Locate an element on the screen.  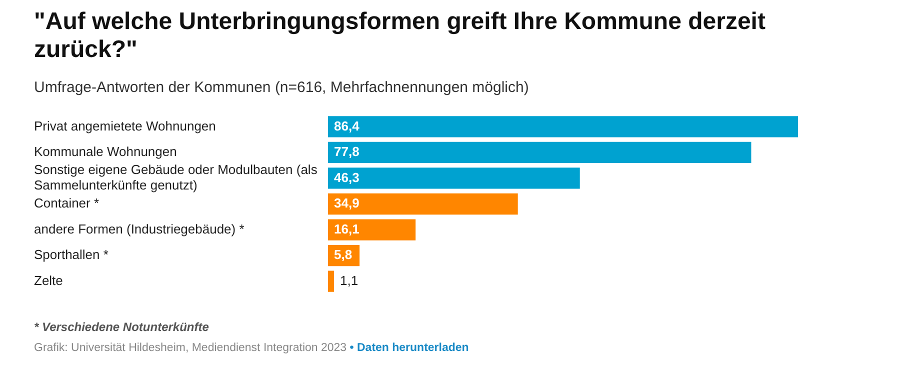
chart-title: "Auf welche Unterbringungsformen greift Ihre Kommune derzeit zurück?" is located at coordinates (400, 36).